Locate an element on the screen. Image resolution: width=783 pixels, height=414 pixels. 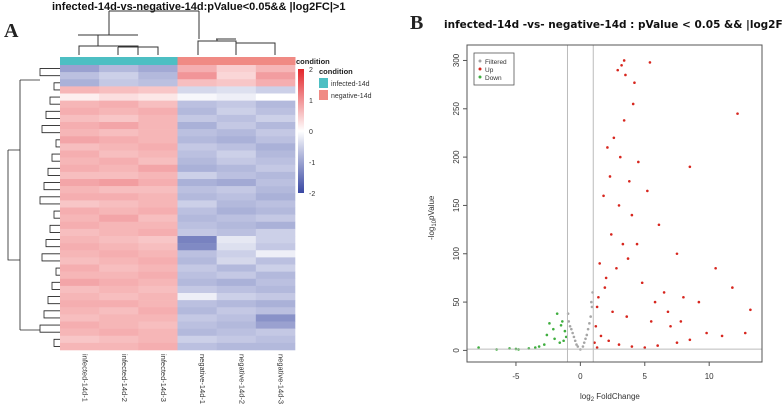
legend-label-infected: infected-14d is located at coordinates (350, 84).